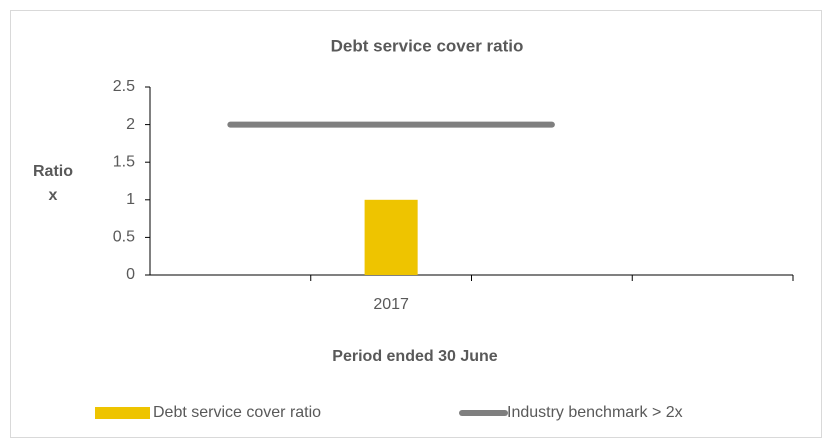 This screenshot has height=448, width=832. I want to click on bar, so click(391, 237).